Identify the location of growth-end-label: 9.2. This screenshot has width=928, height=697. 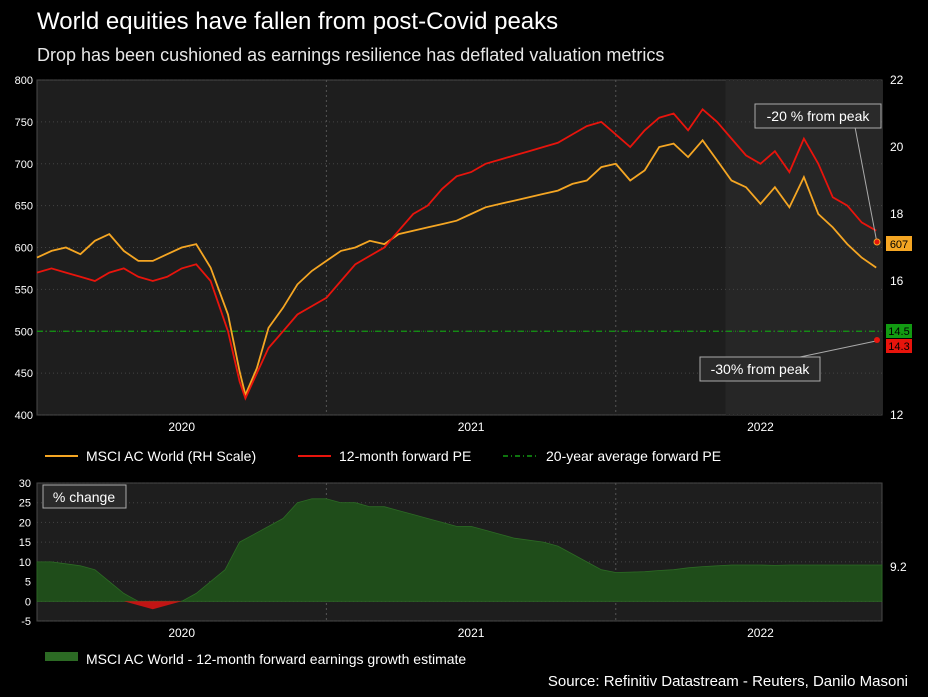
(898, 567).